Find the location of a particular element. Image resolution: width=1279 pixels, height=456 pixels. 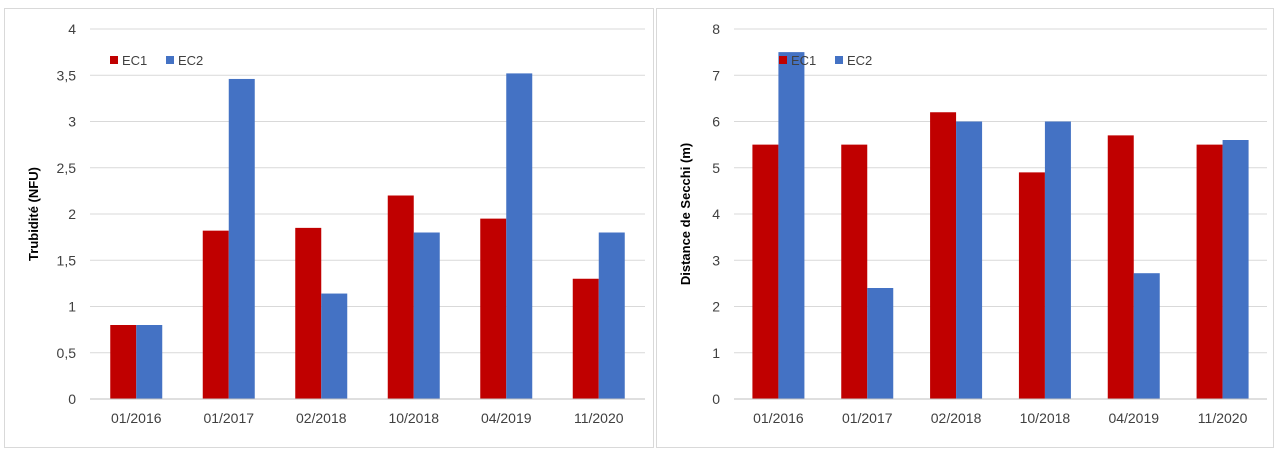

y-tick-label: 5 is located at coordinates (716, 168).